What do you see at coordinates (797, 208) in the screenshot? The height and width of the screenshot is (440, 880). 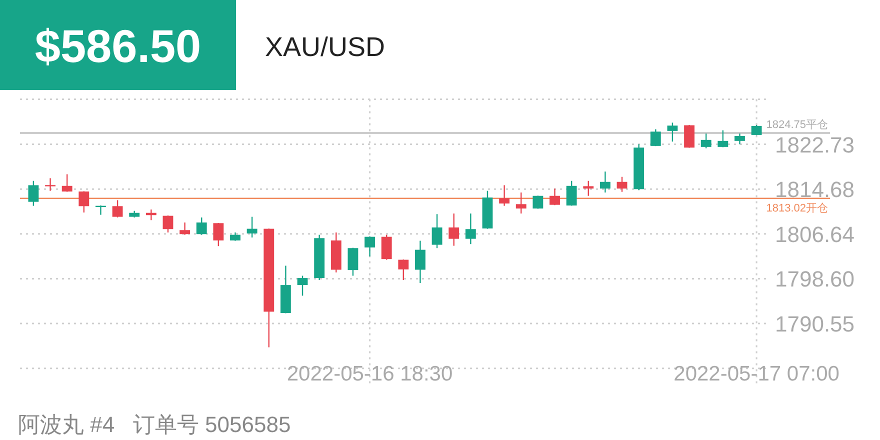 I see `ref-line-label: 1813.02开仓` at bounding box center [797, 208].